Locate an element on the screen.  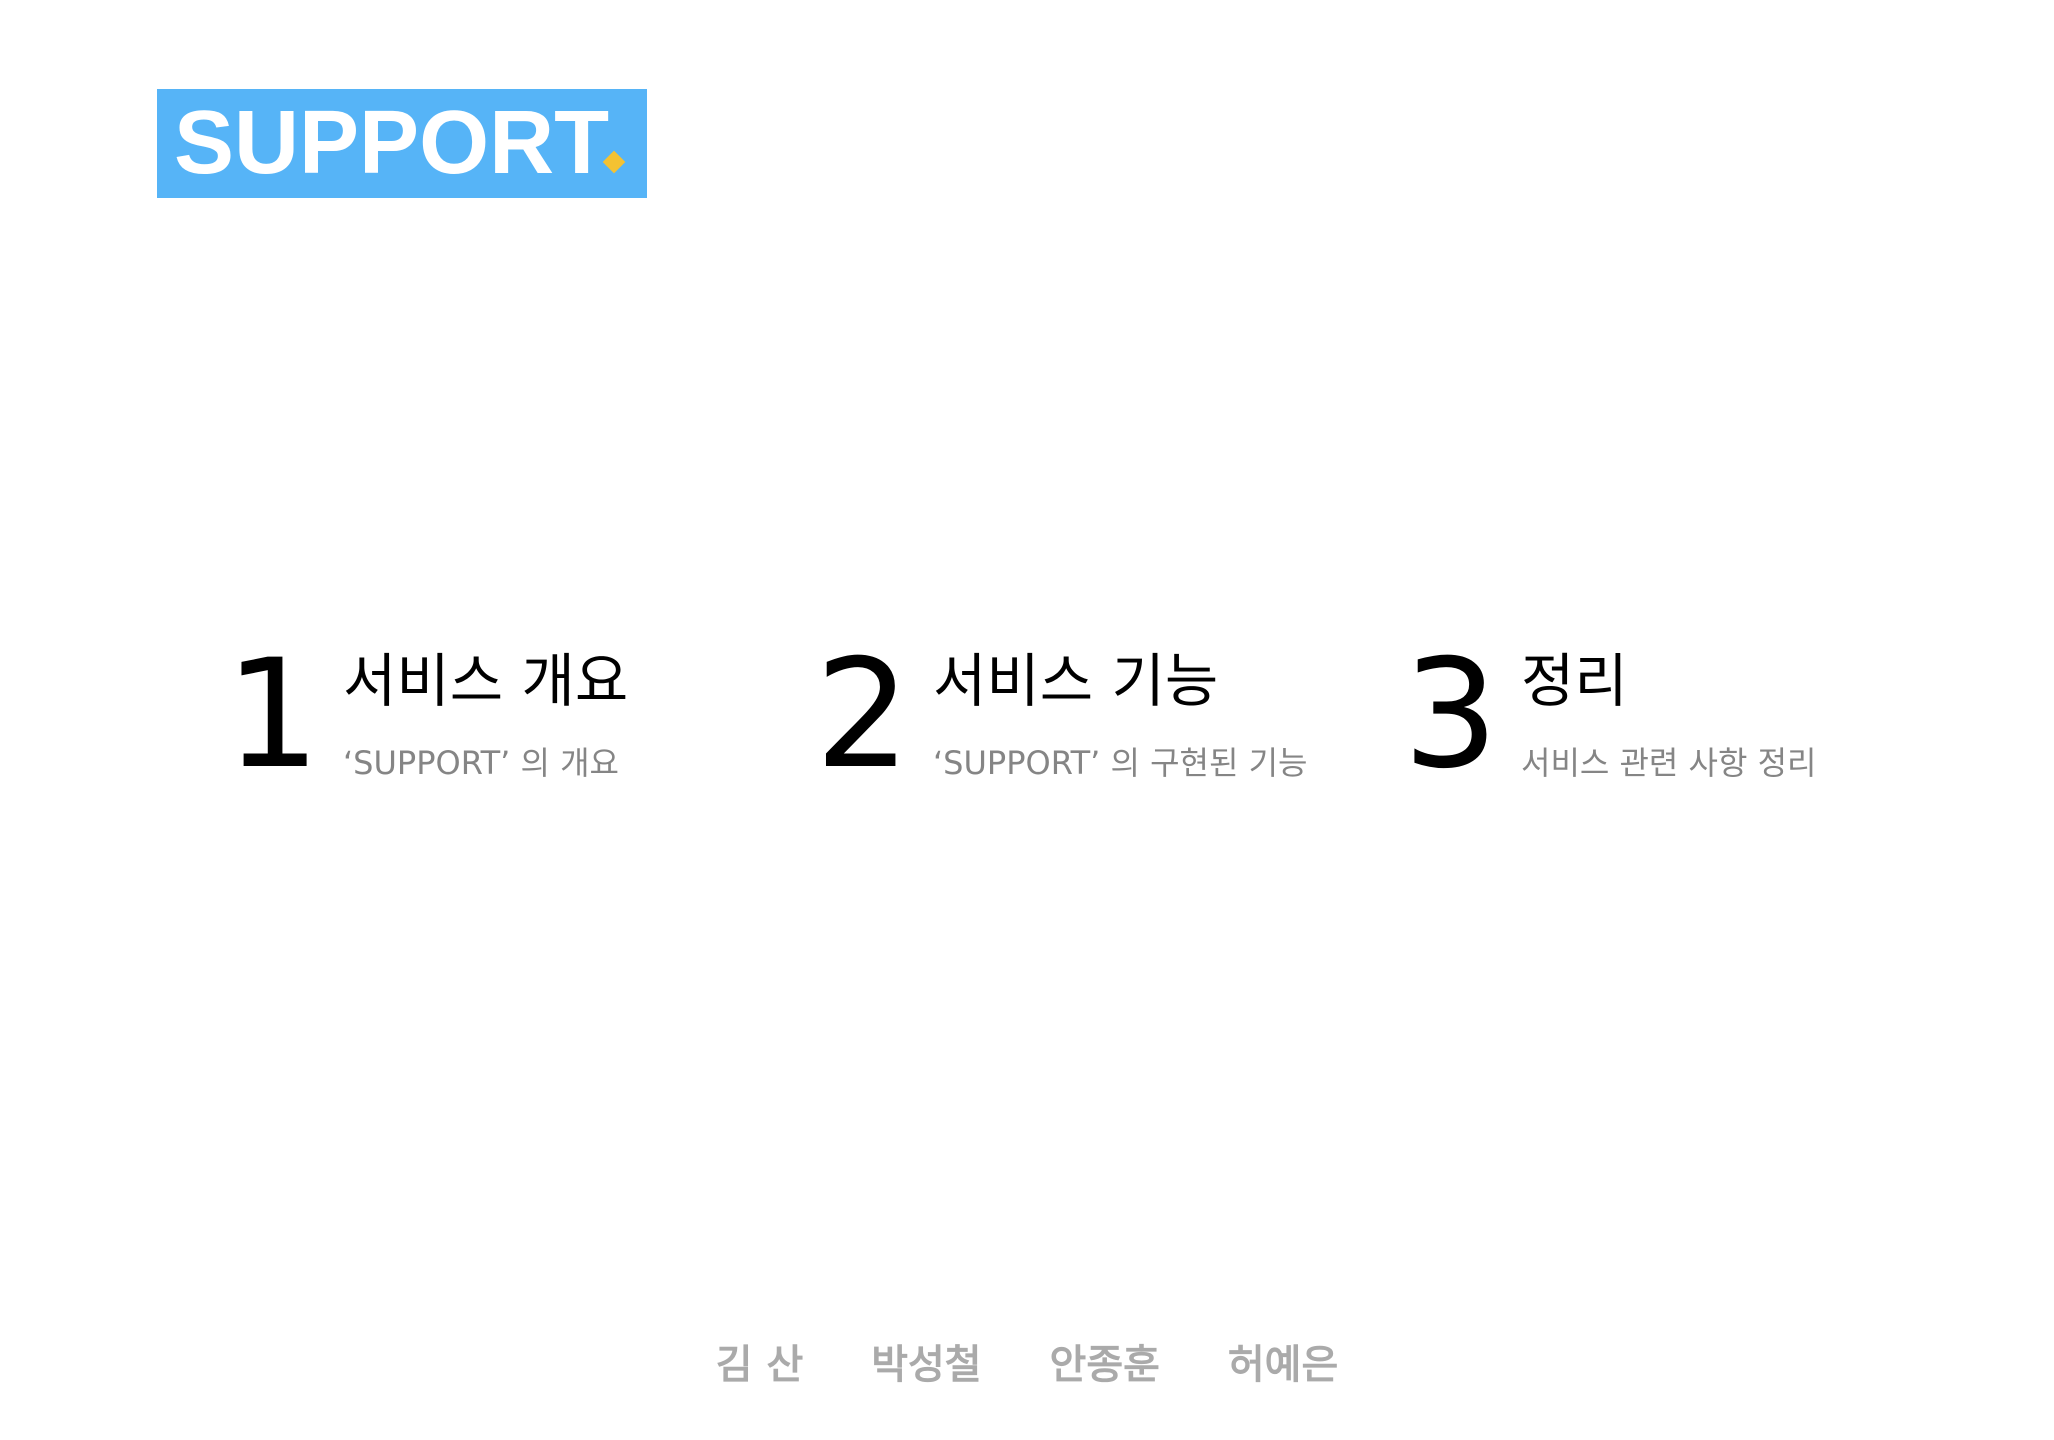
member-name: 안종훈 is located at coordinates (1104, 1365).